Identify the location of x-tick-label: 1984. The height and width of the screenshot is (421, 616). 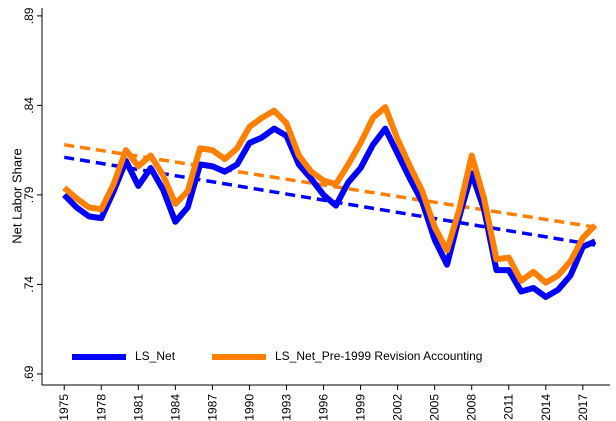
(175, 407).